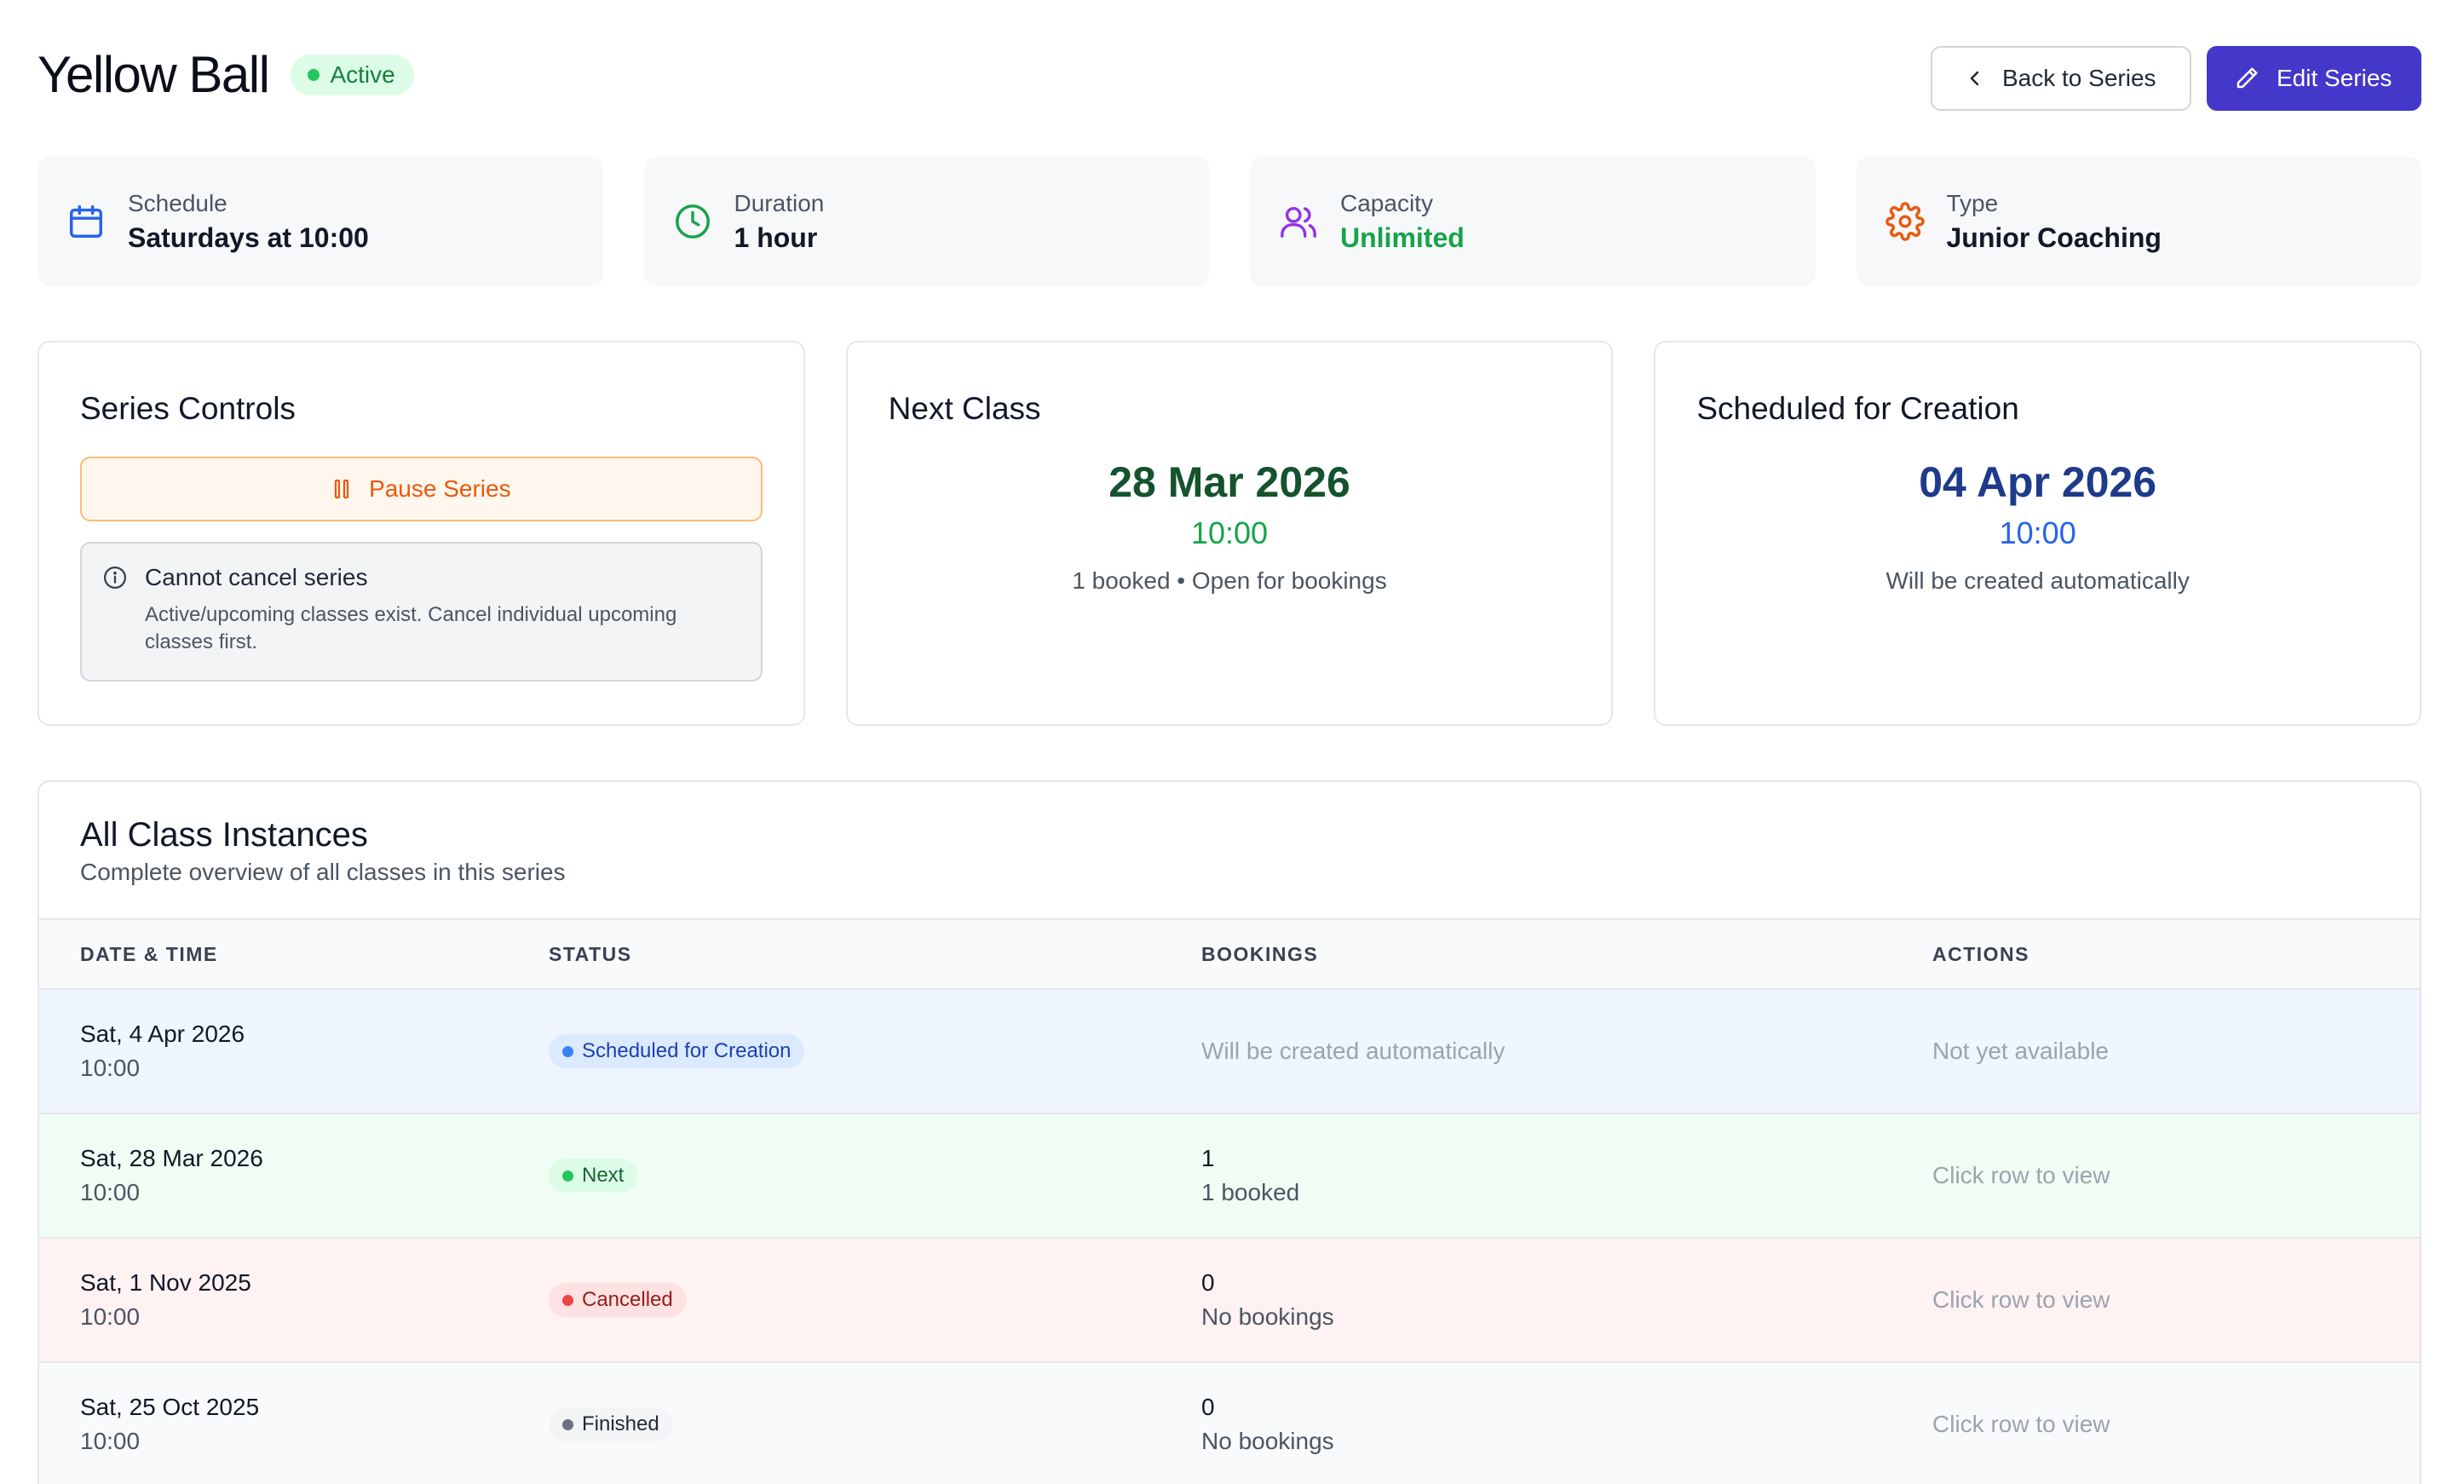  I want to click on status-label: Next, so click(603, 1175).